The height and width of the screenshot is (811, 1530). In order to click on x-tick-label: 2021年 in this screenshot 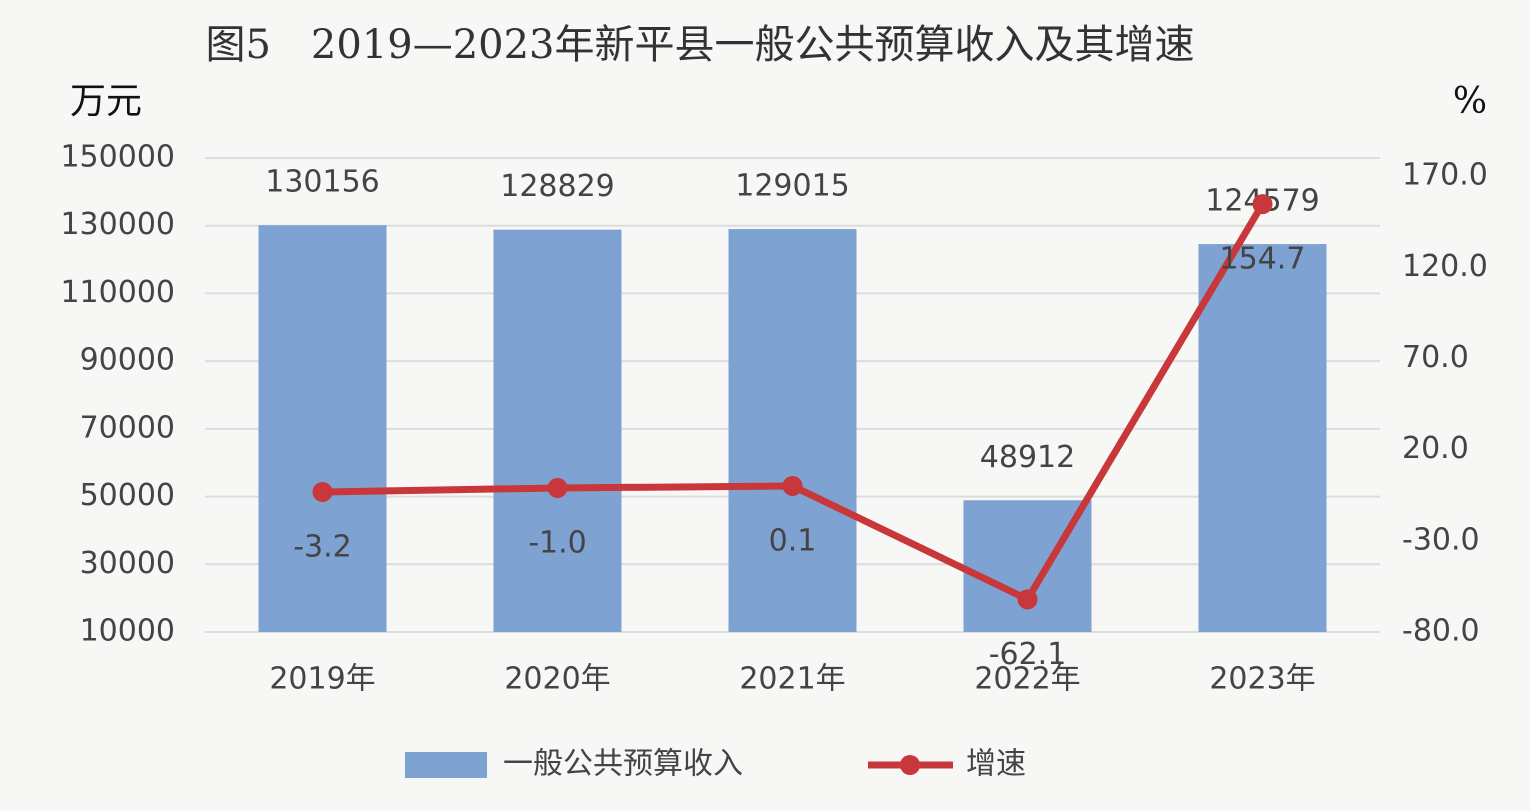, I will do `click(792, 679)`.